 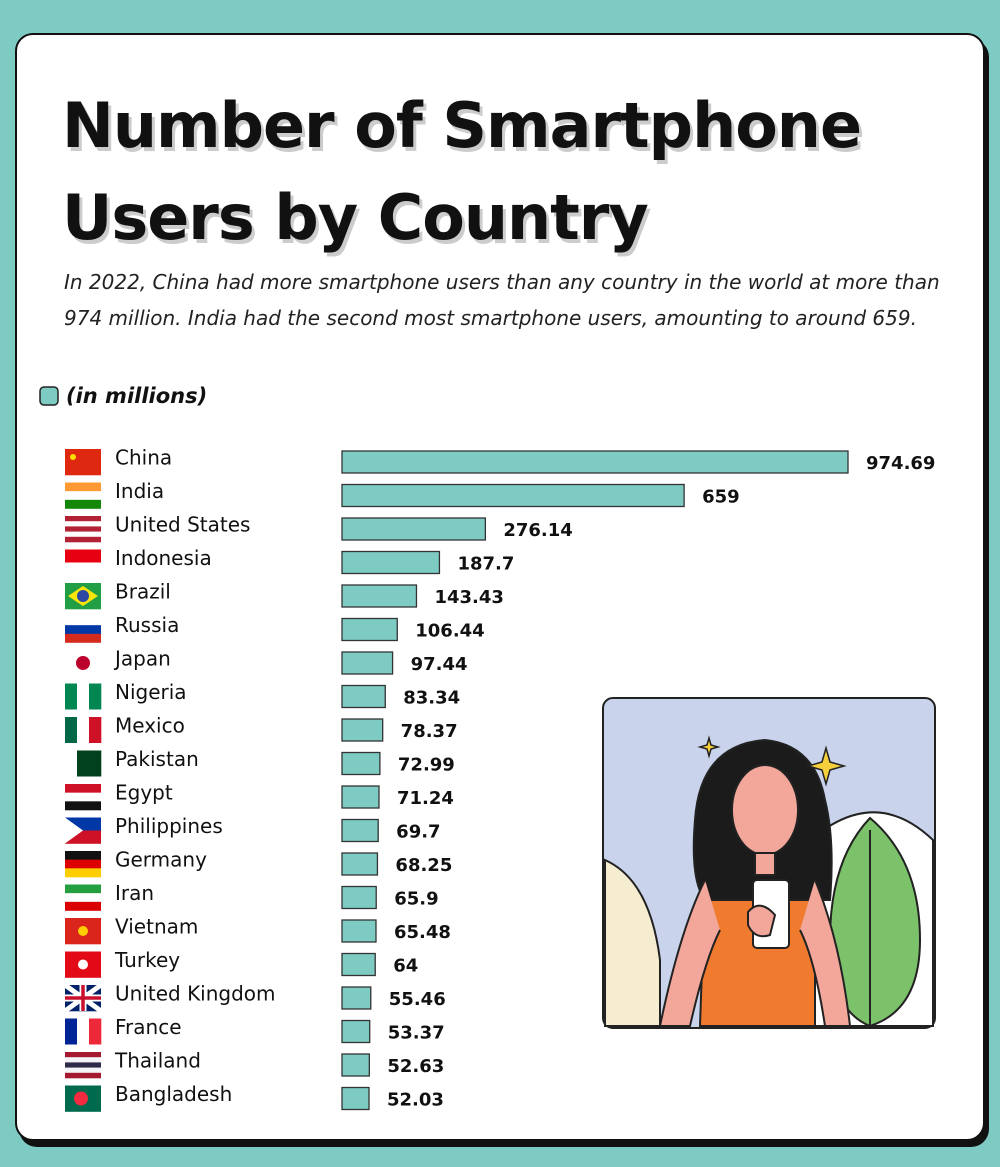 What do you see at coordinates (150, 726) in the screenshot?
I see `category-label: Mexico` at bounding box center [150, 726].